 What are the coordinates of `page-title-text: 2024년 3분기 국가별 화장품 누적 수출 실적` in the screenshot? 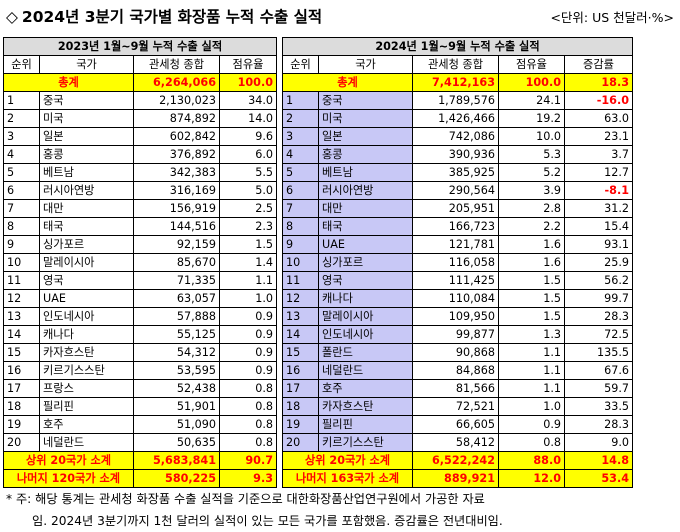 It's located at (172, 17).